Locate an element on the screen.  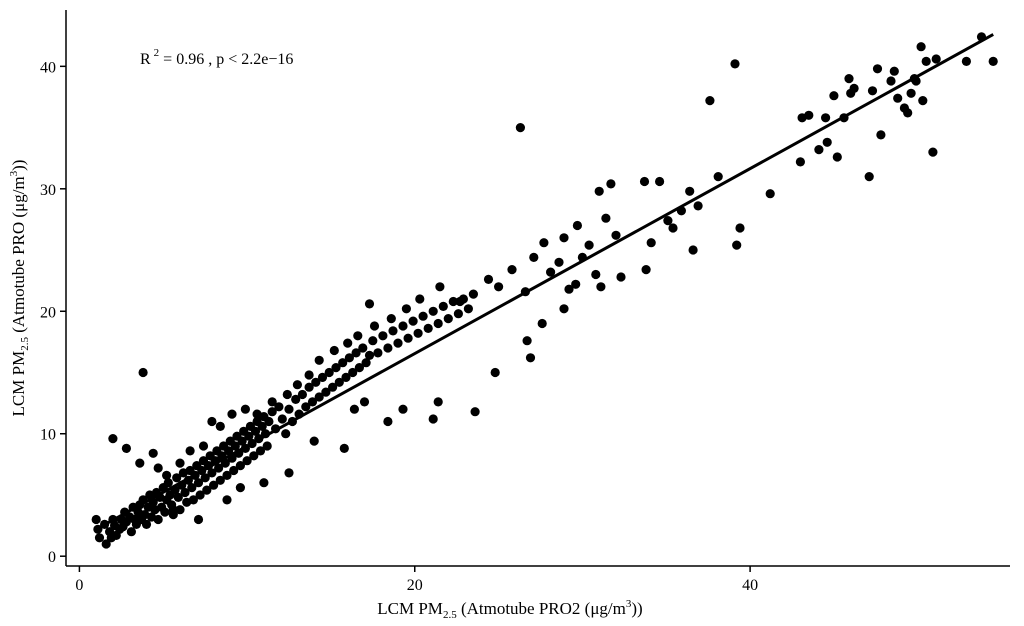
y-tick-label-10: 10 is located at coordinates (48, 435).